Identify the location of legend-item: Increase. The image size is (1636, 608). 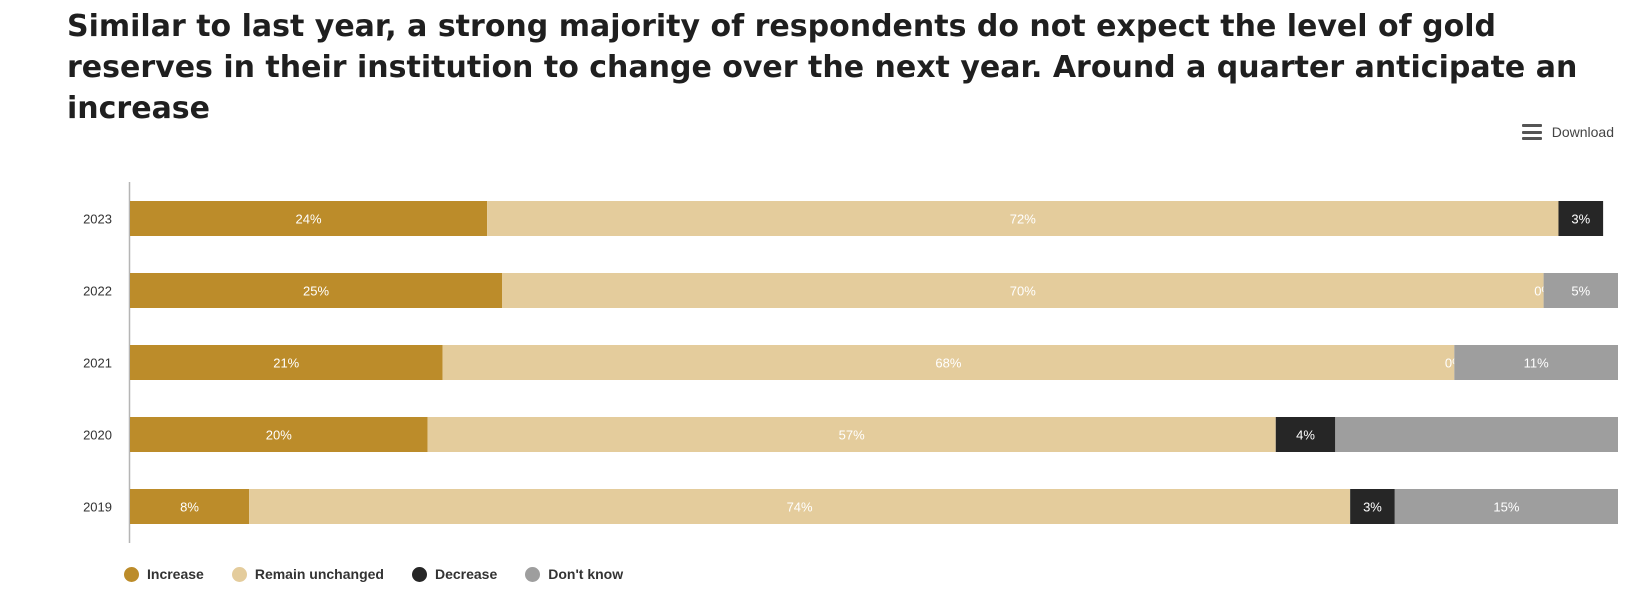
(164, 574).